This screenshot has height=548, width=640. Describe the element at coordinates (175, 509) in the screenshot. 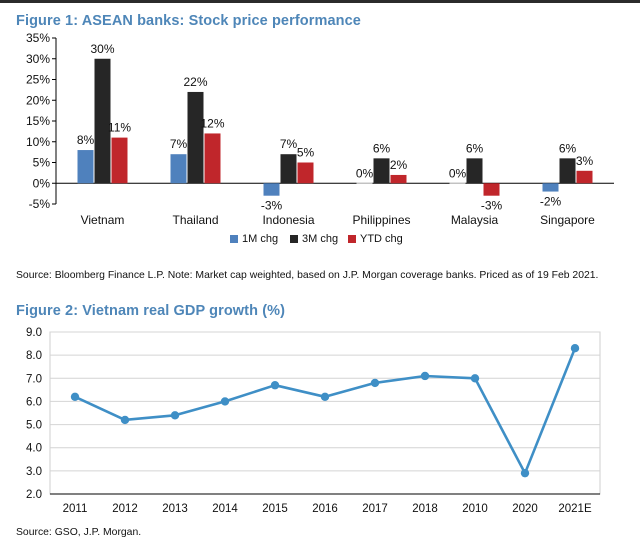

I see `x-tick-label: 2013` at that location.